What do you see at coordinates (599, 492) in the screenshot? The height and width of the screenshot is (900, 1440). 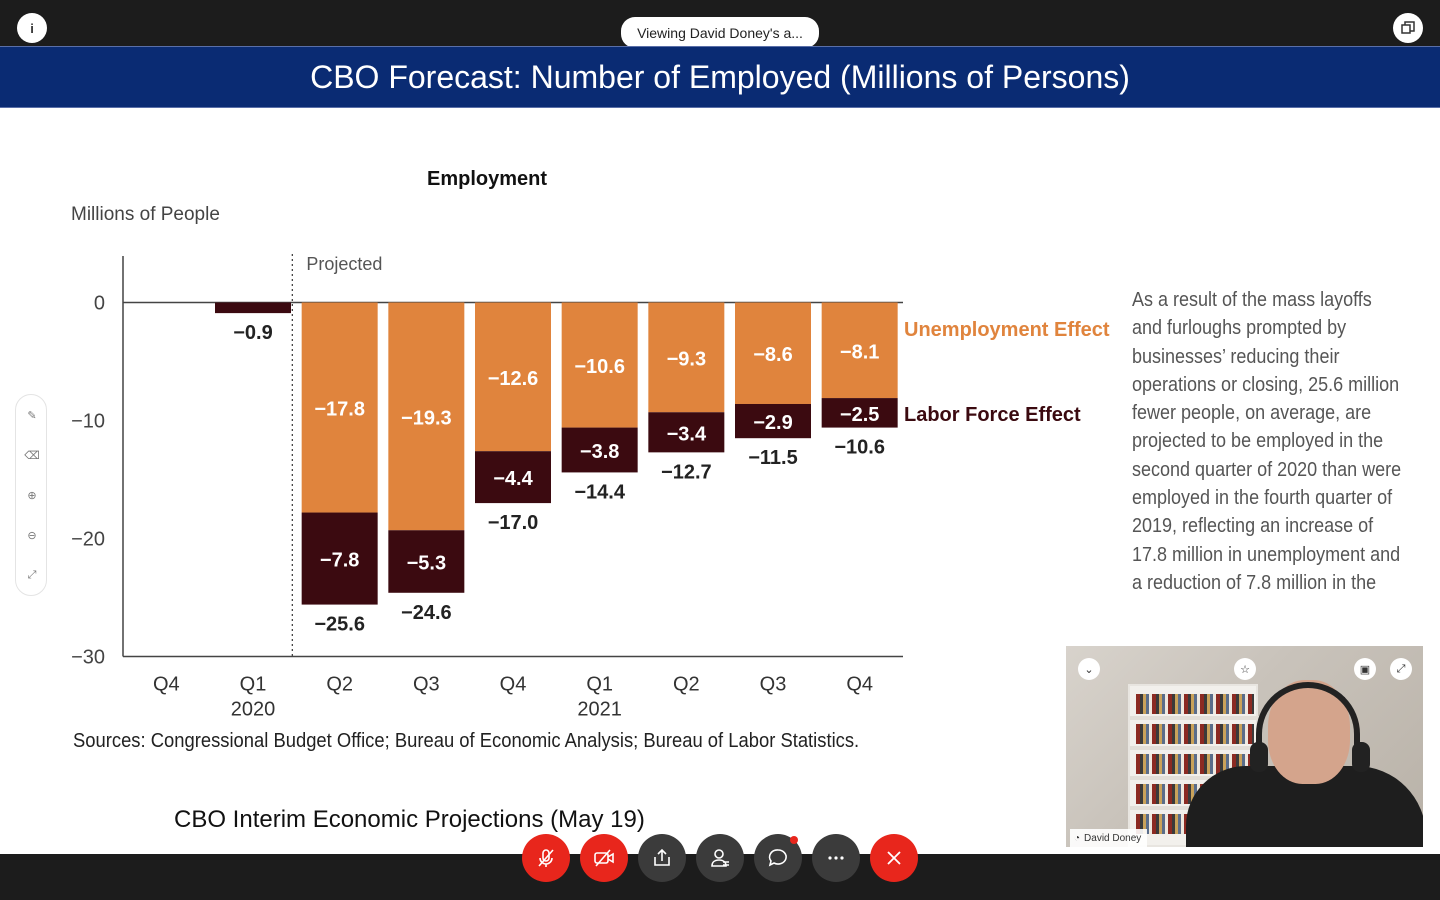 I see `bar-total-label: −14.4` at bounding box center [599, 492].